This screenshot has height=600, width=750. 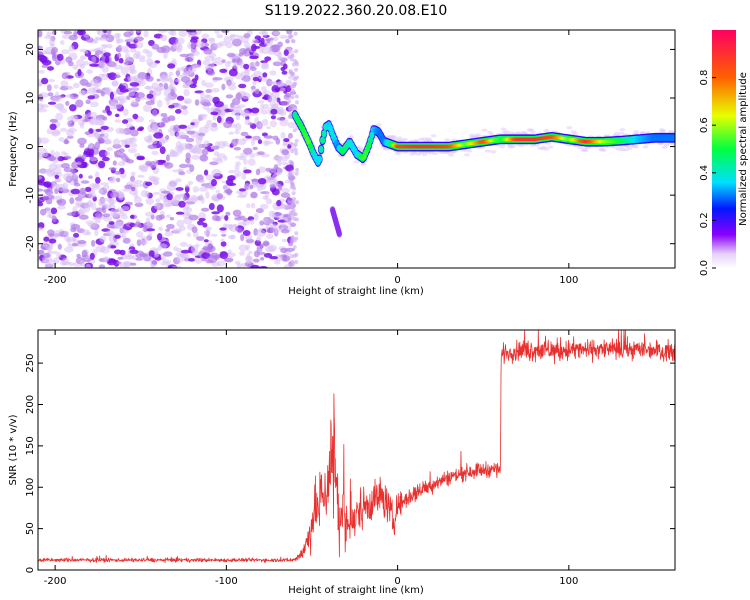 I want to click on y-tick-label: 250, so click(x=30, y=363).